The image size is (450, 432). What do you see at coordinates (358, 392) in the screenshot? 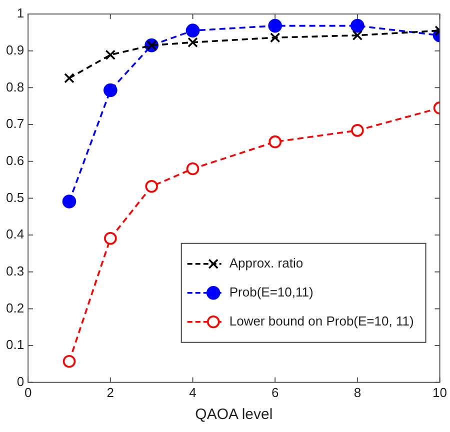
I see `x-tick-label: 8` at bounding box center [358, 392].